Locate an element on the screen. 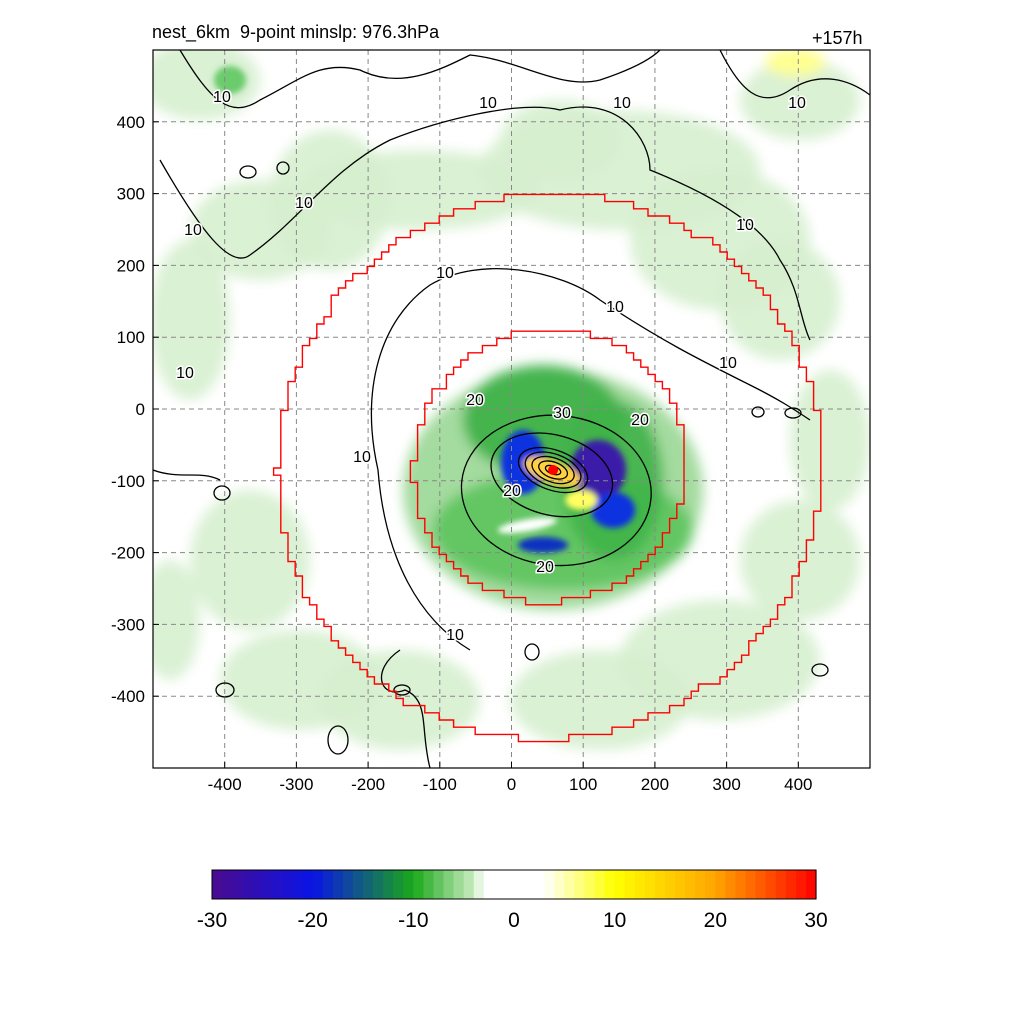  y-tick-label: -200 is located at coordinates (128, 553).